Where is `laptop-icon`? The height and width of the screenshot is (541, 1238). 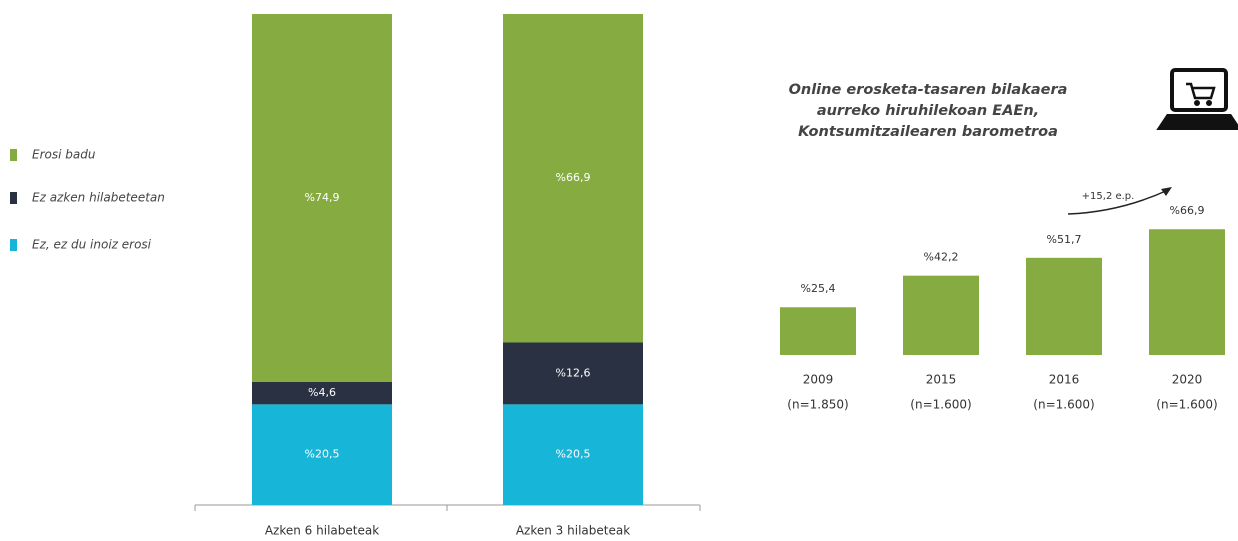
laptop-icon is located at coordinates (1197, 99).